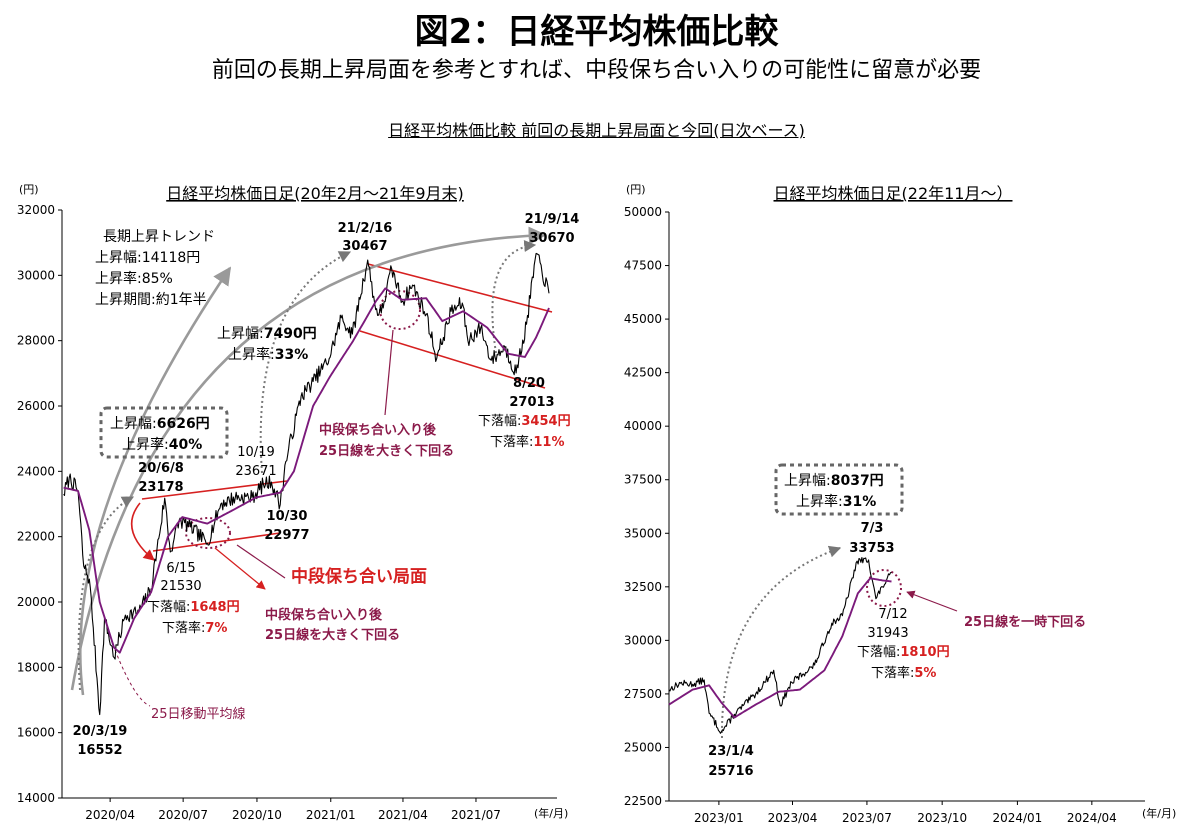 This screenshot has width=1193, height=835. What do you see at coordinates (292, 355) in the screenshot?
I see `rise2-rate-value: 33%` at bounding box center [292, 355].